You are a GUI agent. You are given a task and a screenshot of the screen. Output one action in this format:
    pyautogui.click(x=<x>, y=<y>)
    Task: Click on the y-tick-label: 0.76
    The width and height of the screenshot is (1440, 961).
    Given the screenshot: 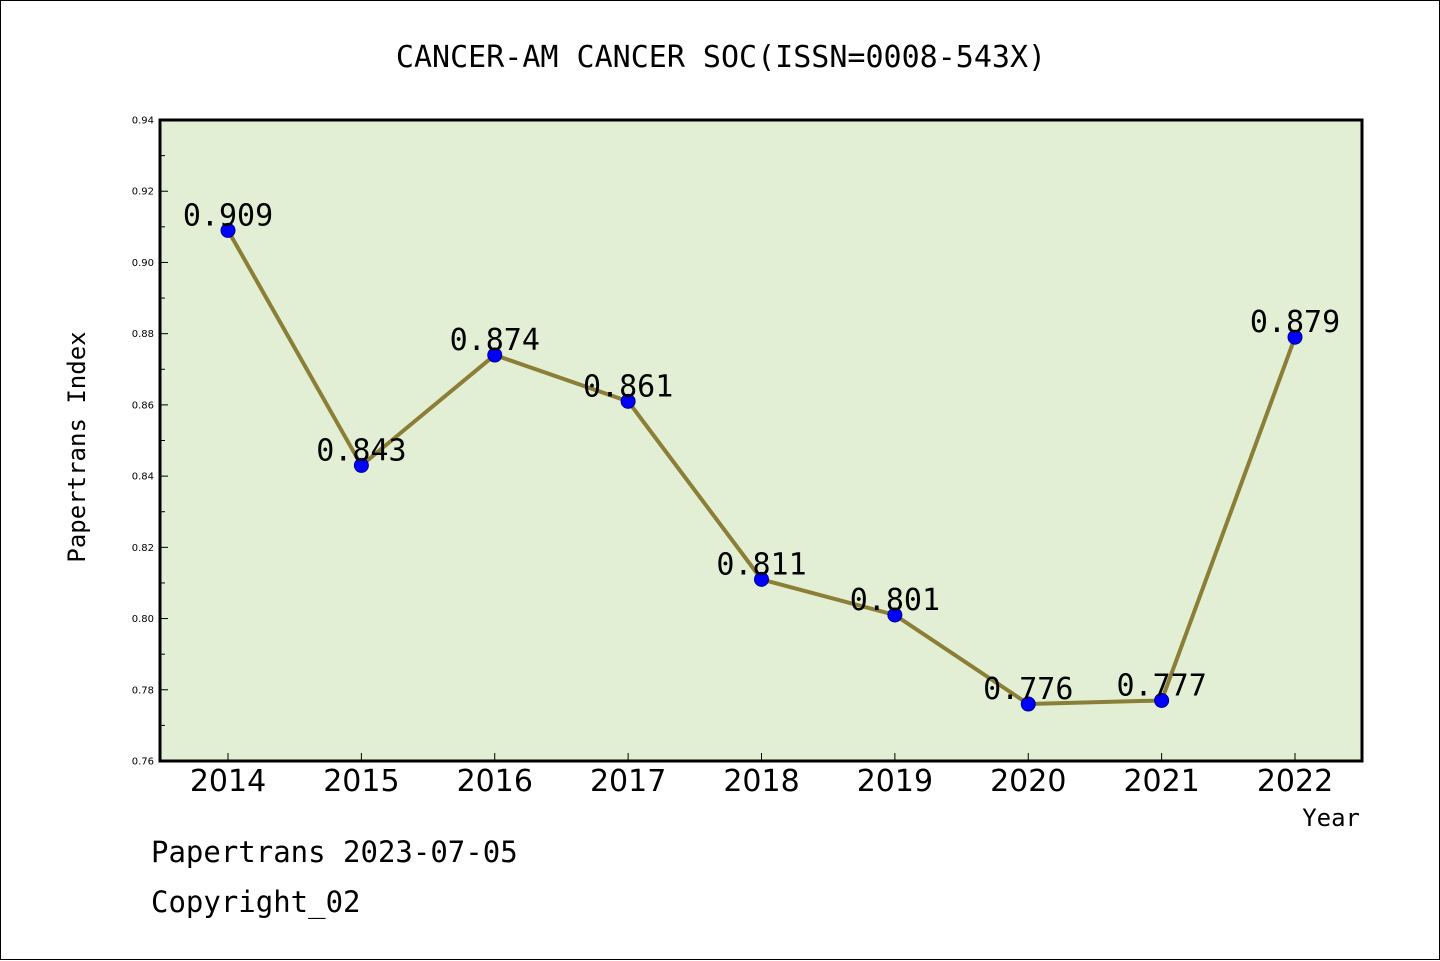 What is the action you would take?
    pyautogui.click(x=143, y=762)
    